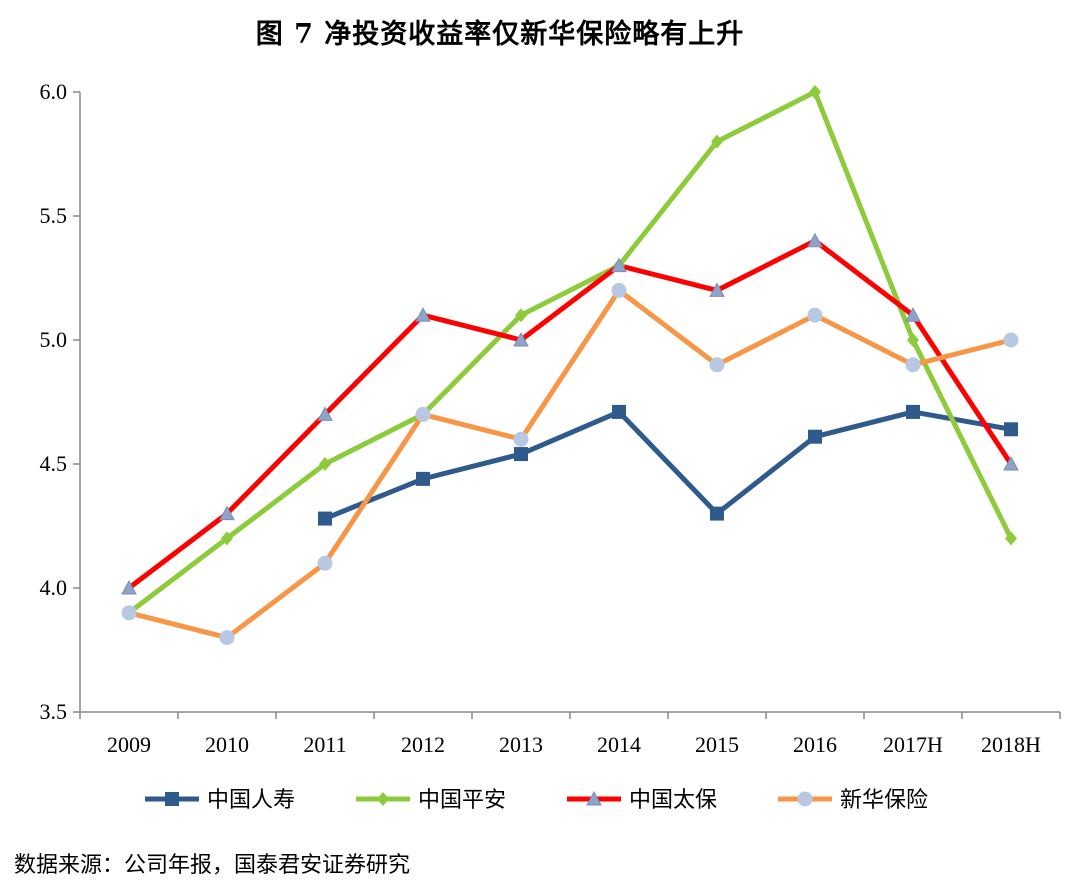  What do you see at coordinates (1011, 744) in the screenshot?
I see `x-tick-label: 2018H` at bounding box center [1011, 744].